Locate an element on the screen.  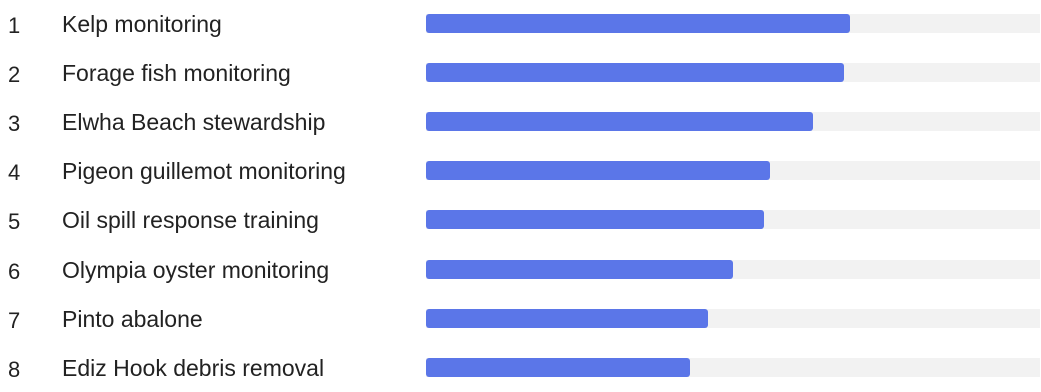
rank-number: 5 is located at coordinates (14, 221).